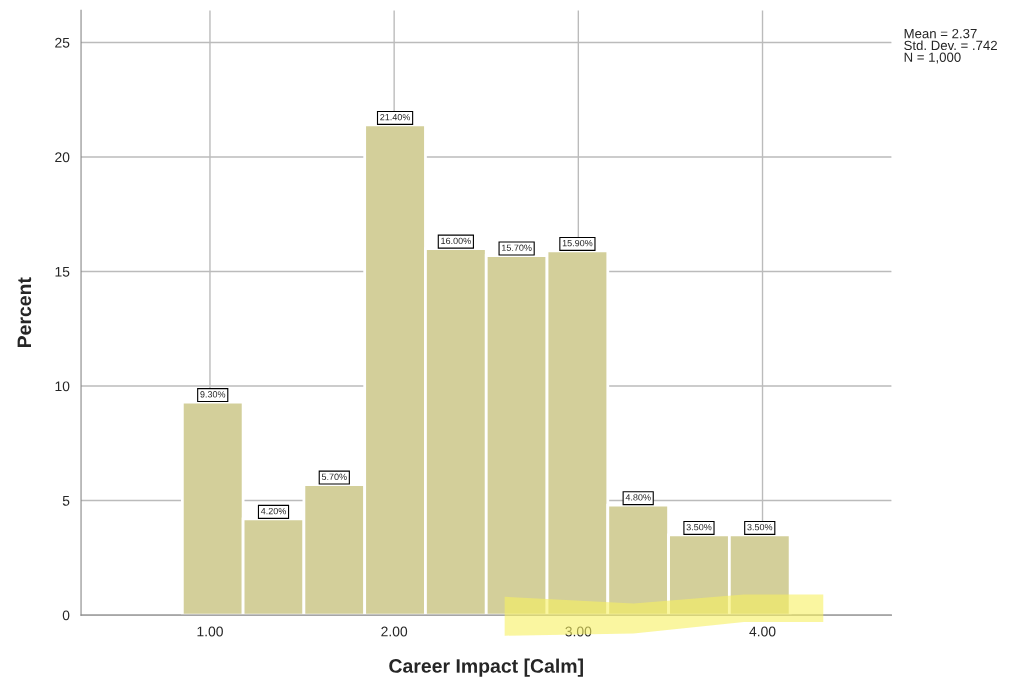  What do you see at coordinates (394, 631) in the screenshot?
I see `x-tick-label: 2.00` at bounding box center [394, 631].